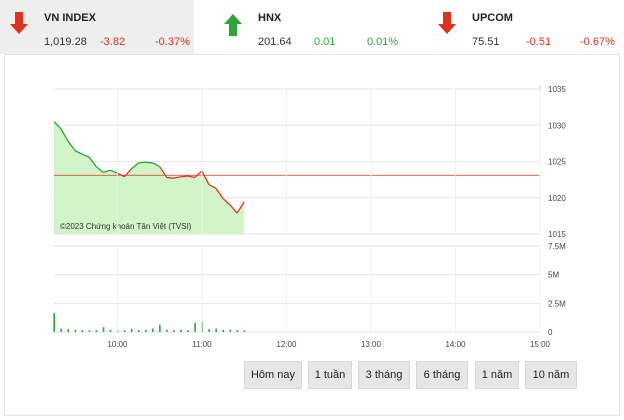  What do you see at coordinates (551, 375) in the screenshot?
I see `range-button: 10 năm` at bounding box center [551, 375].